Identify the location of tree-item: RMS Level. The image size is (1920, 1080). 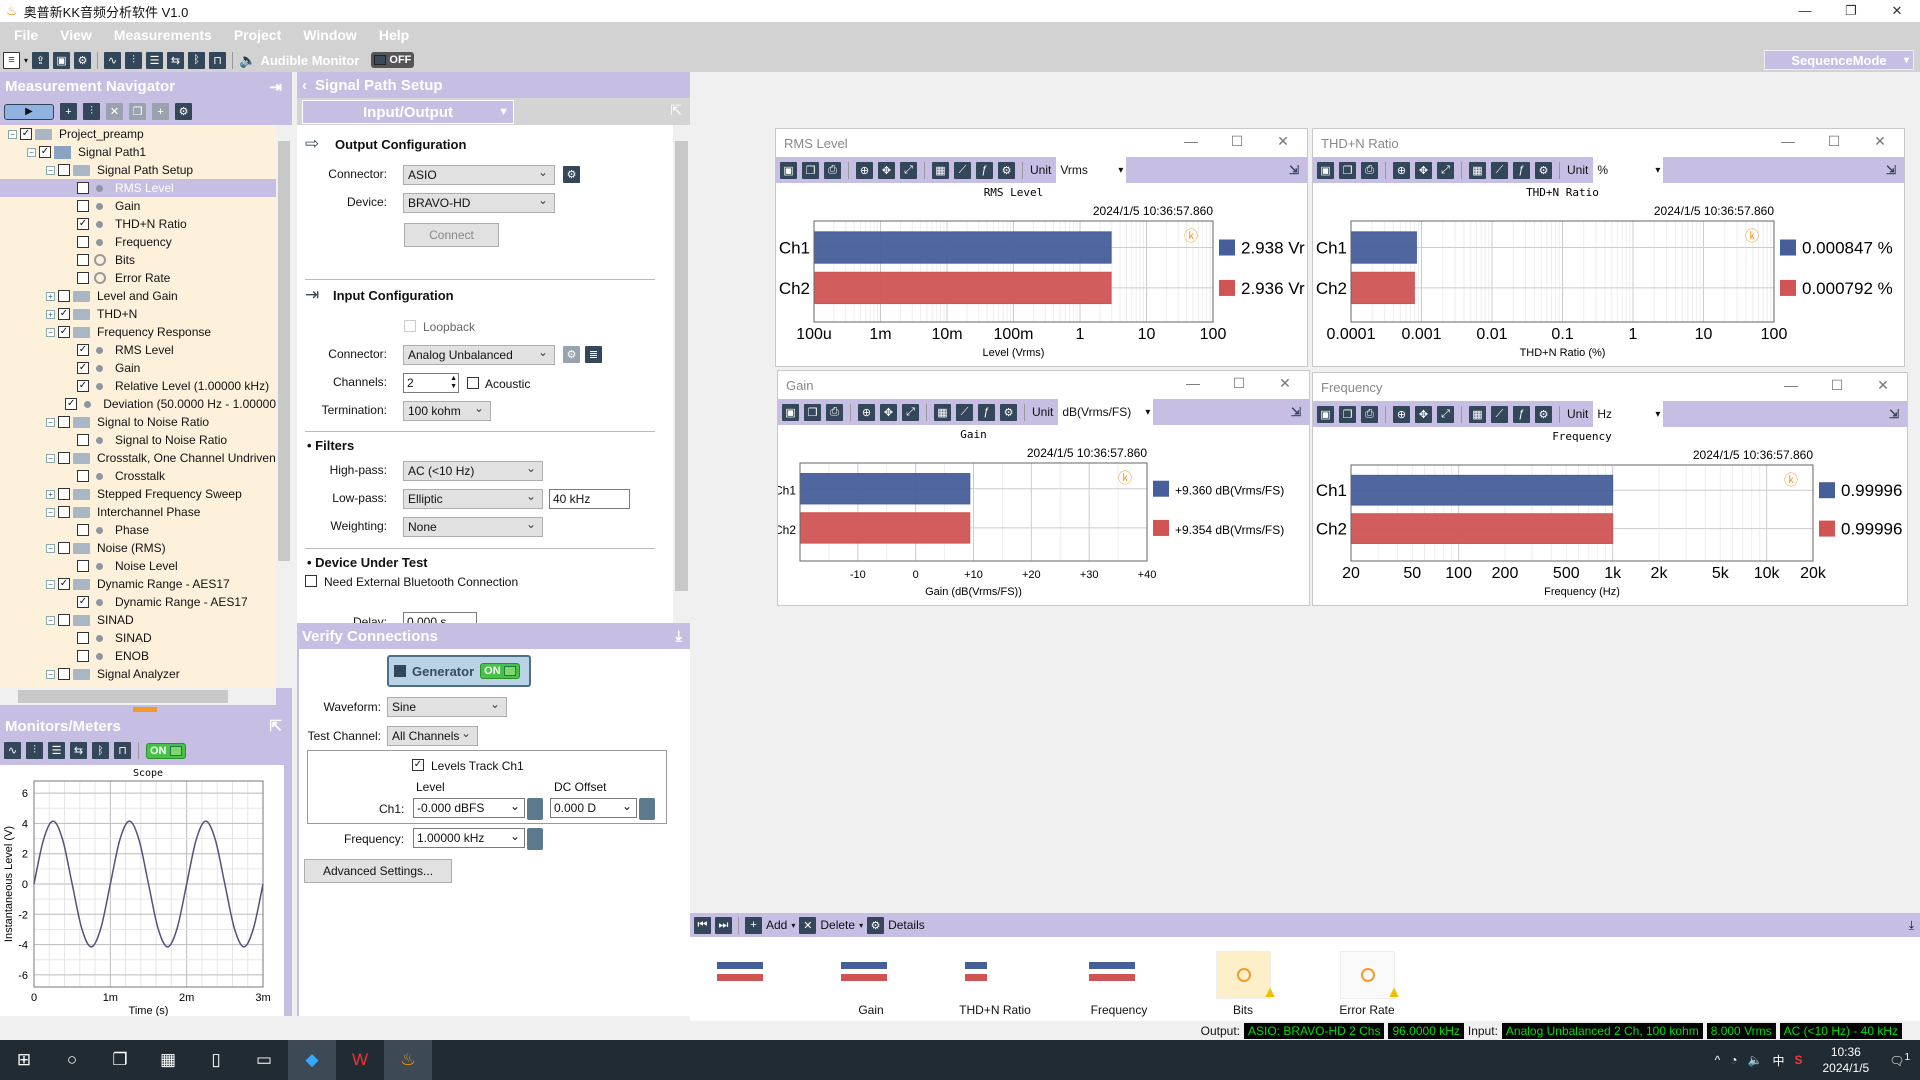
(138, 188).